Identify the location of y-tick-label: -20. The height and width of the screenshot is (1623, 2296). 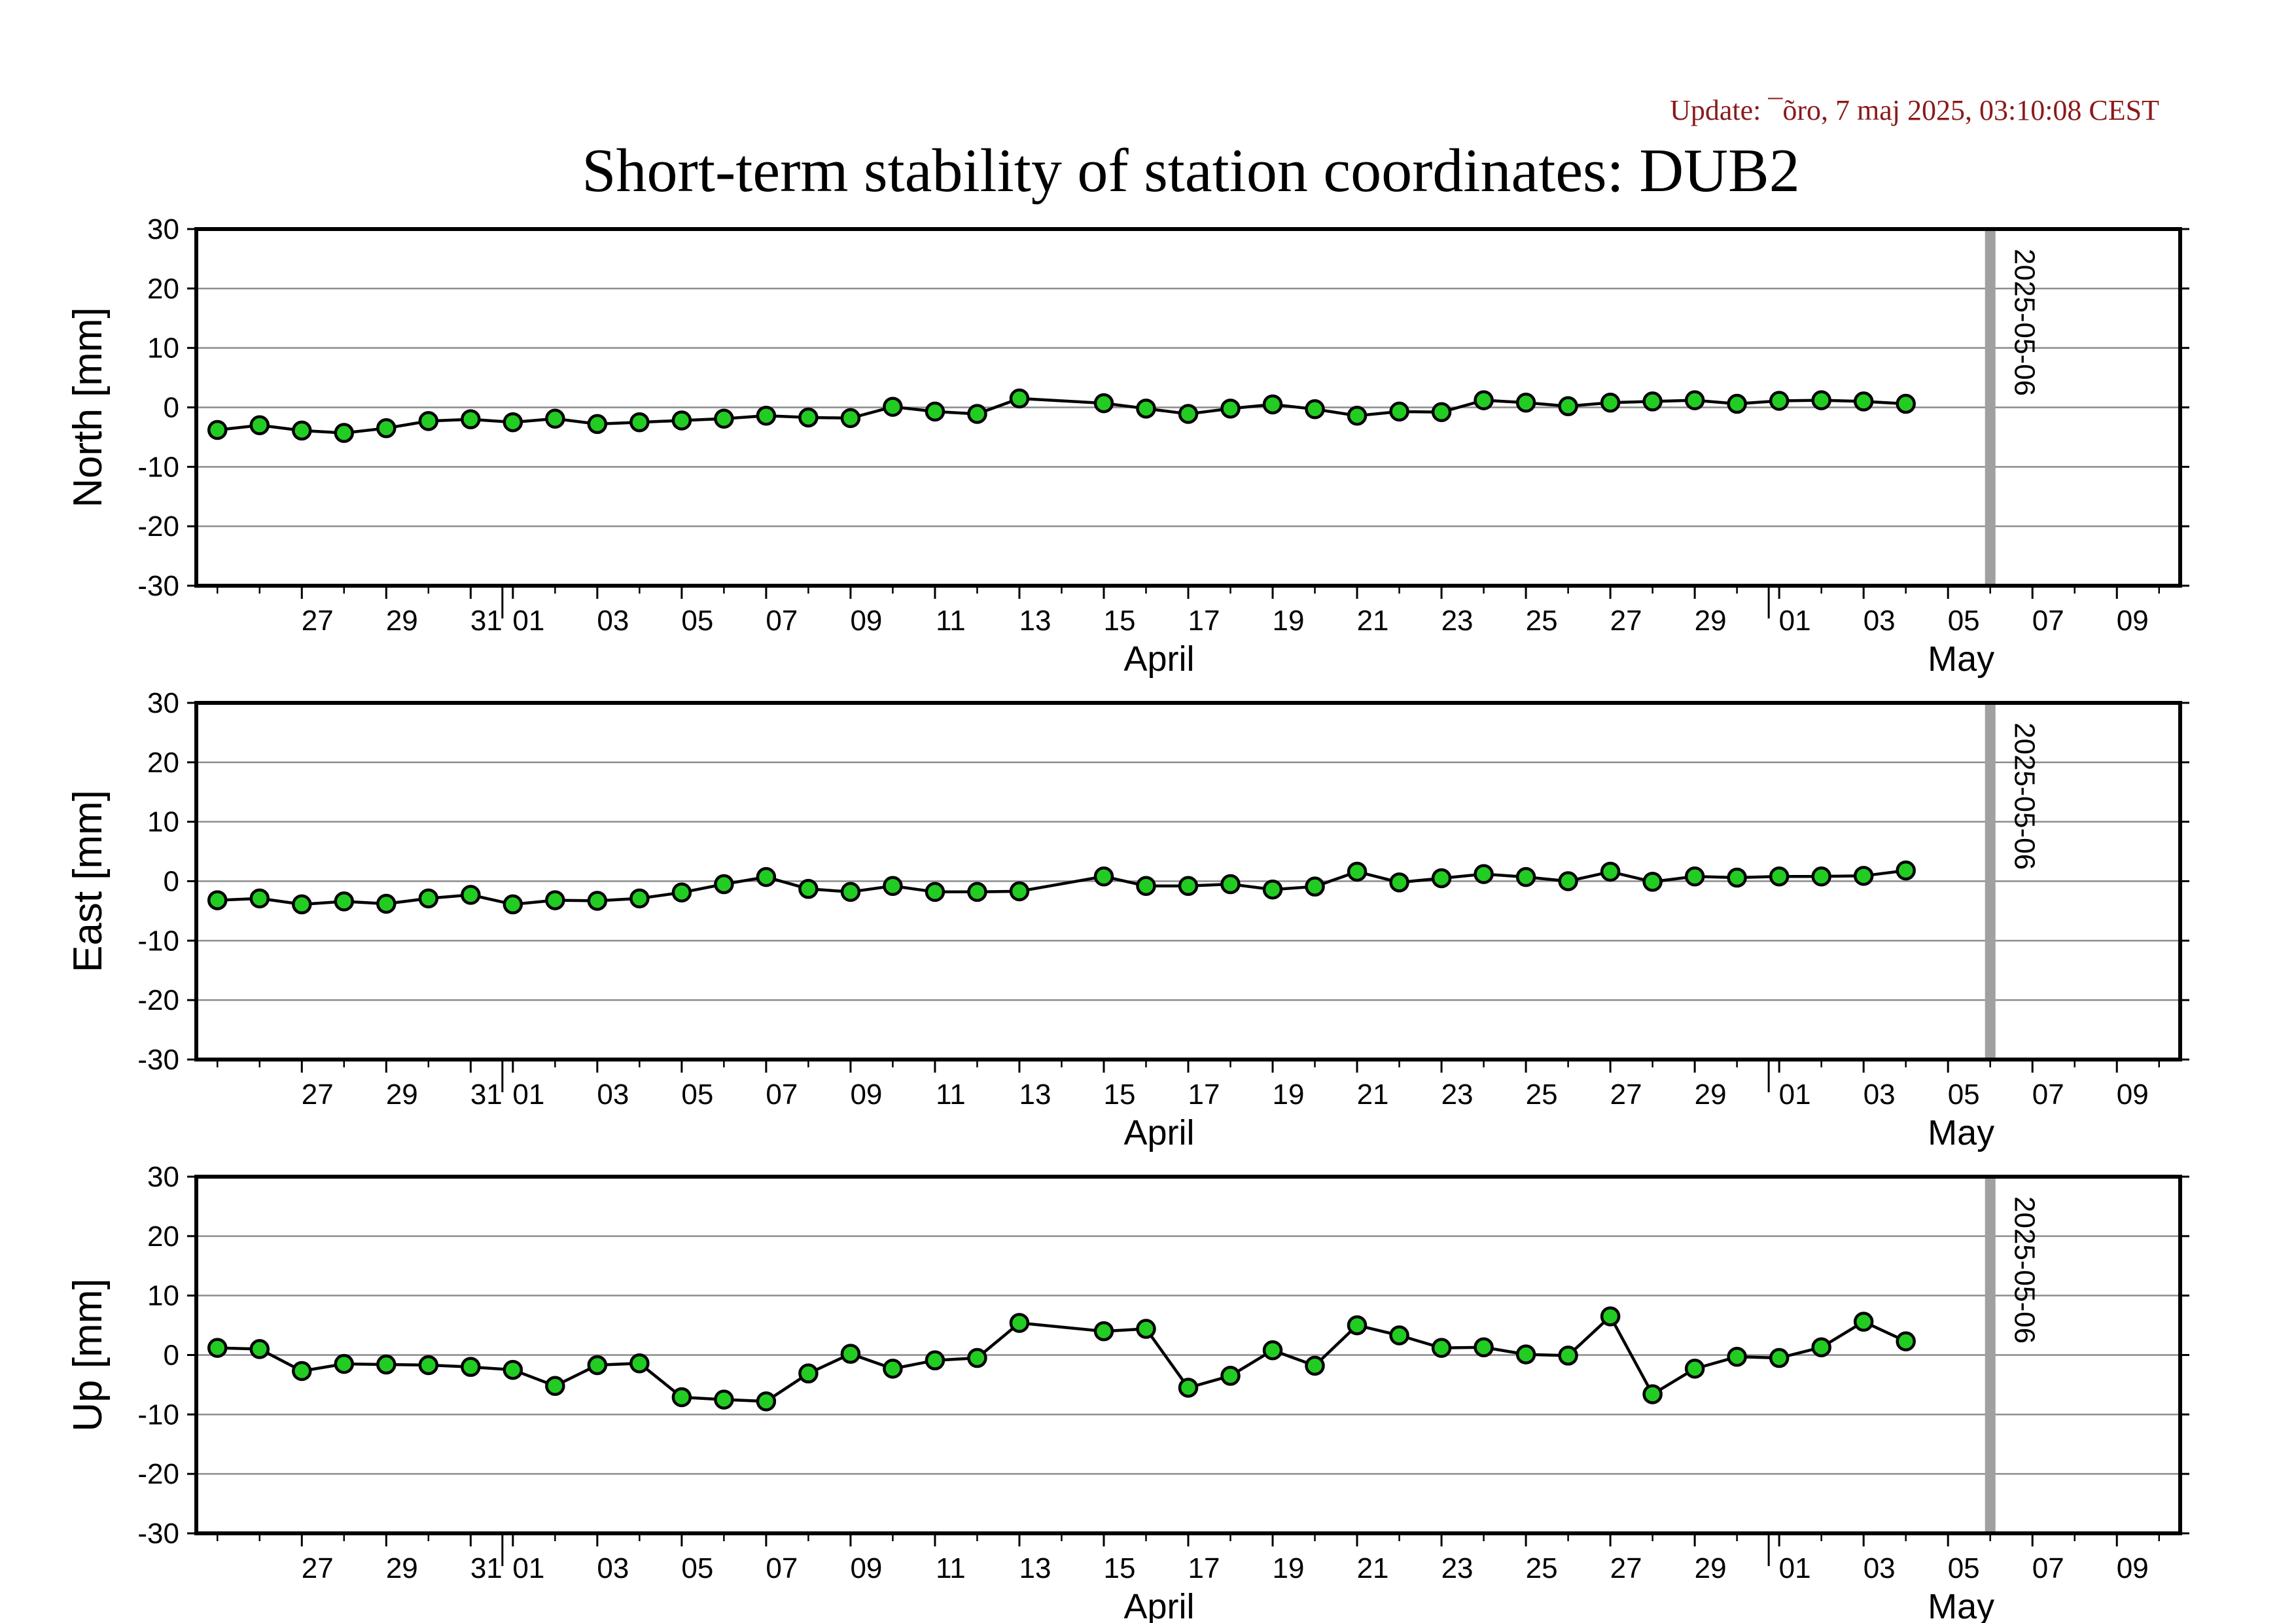
(158, 1000).